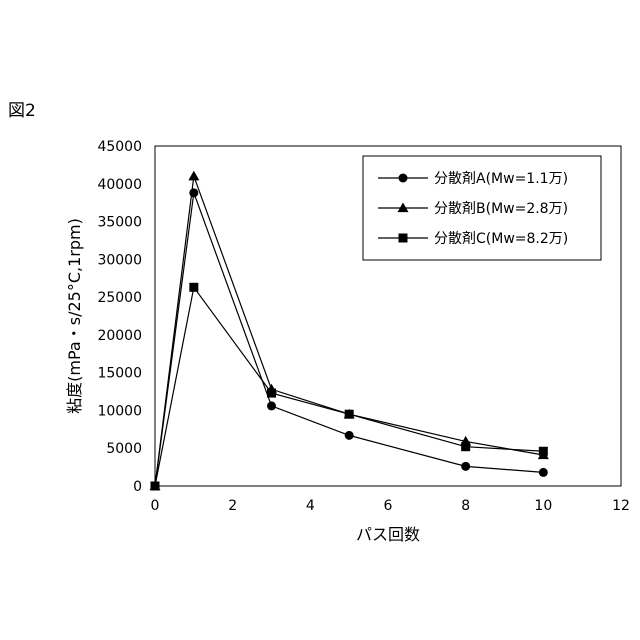 This screenshot has height=640, width=640. Describe the element at coordinates (155, 506) in the screenshot. I see `x-tick-label: 0` at that location.